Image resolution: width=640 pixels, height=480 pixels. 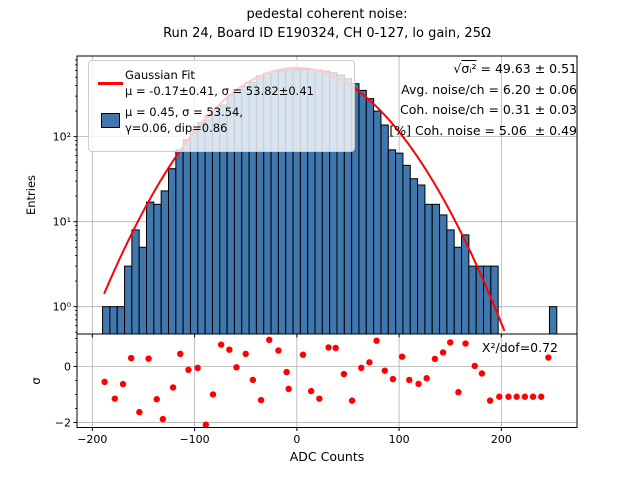 What do you see at coordinates (469, 68) in the screenshot?
I see `radicand: σᵢ²` at bounding box center [469, 68].